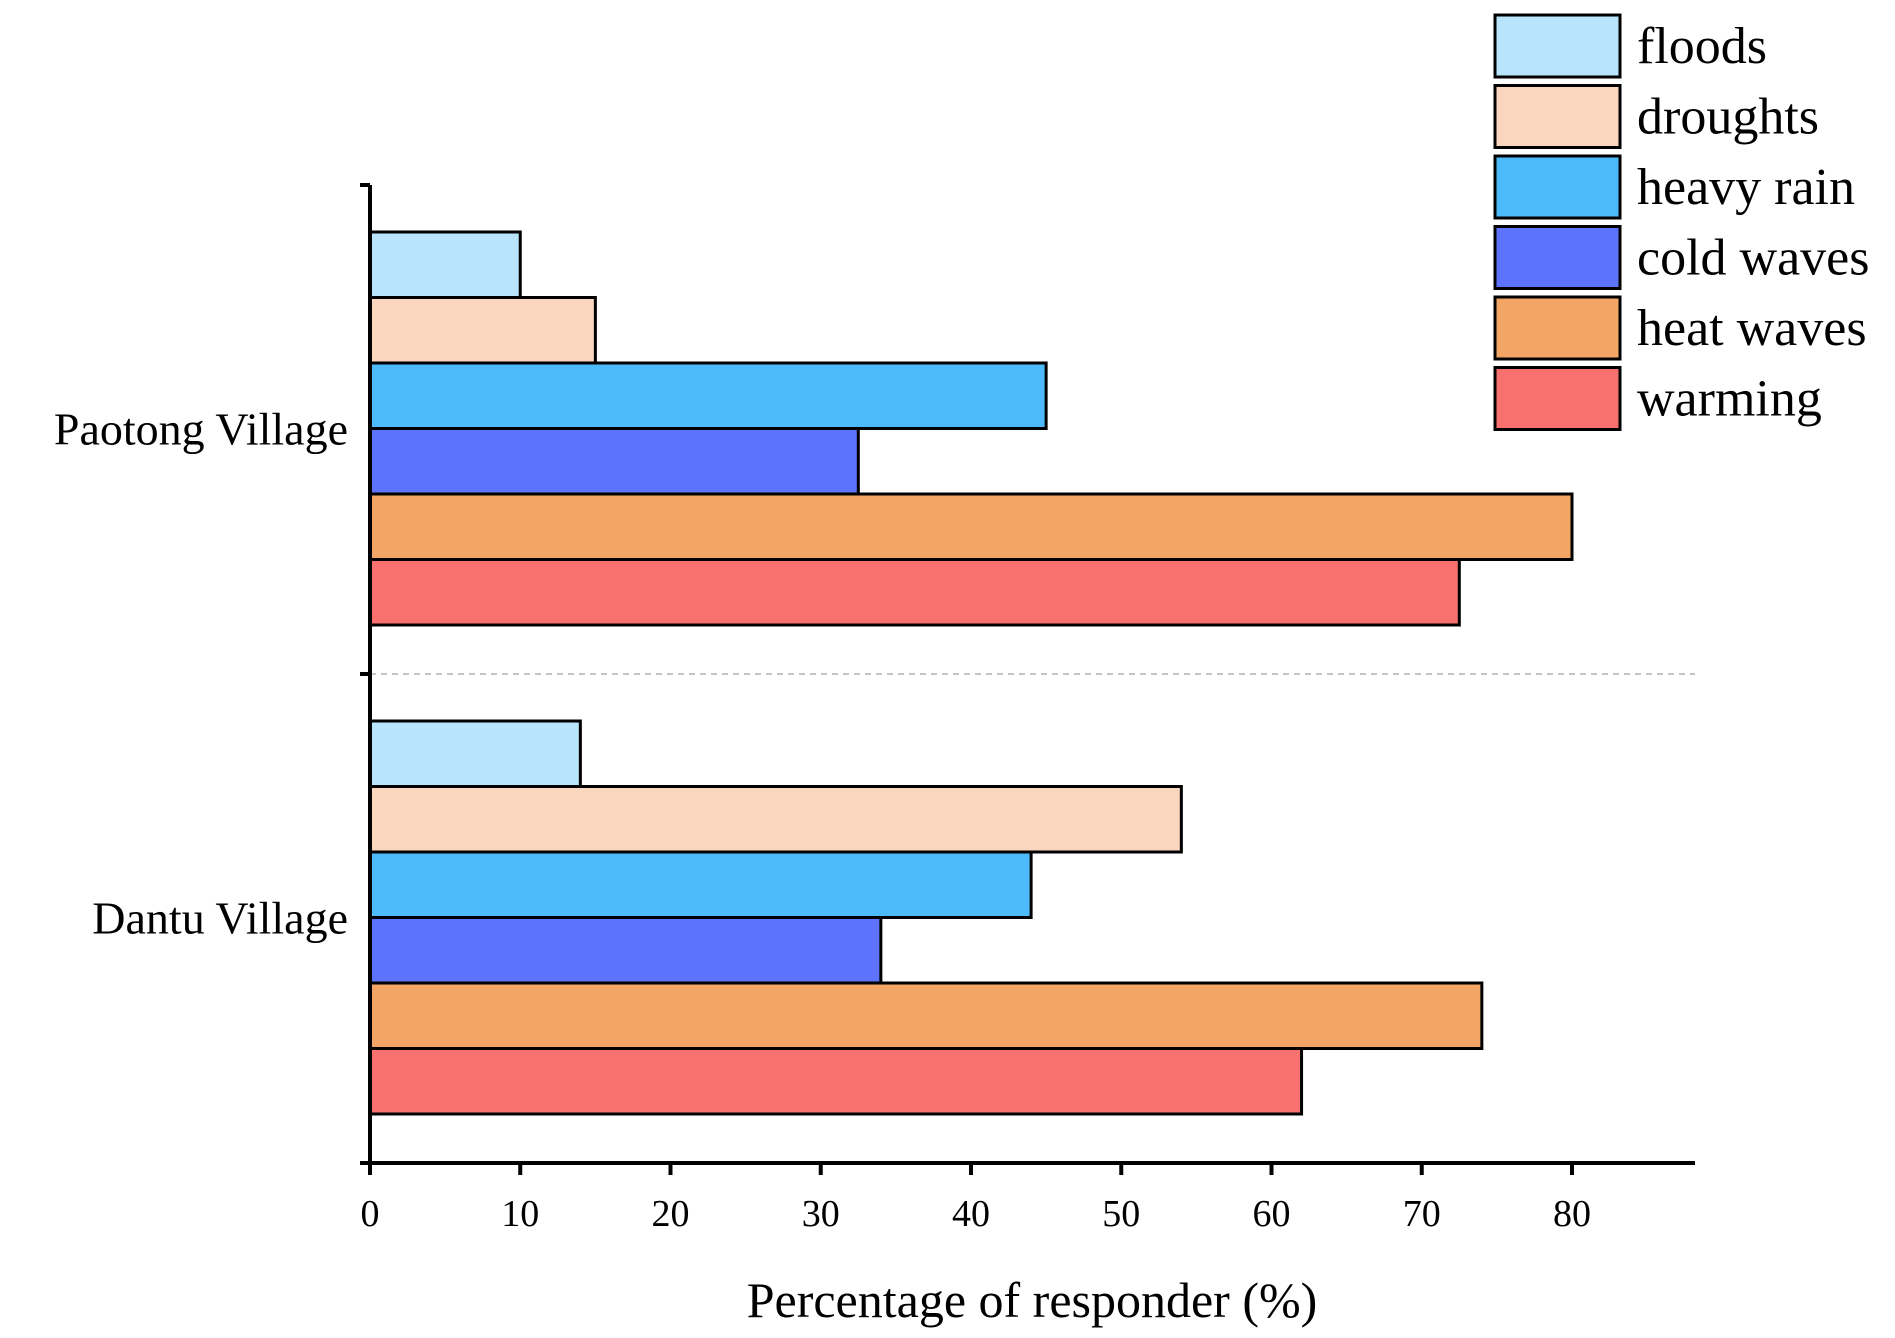  Describe the element at coordinates (520, 1214) in the screenshot. I see `x-tick-label-10: 10` at that location.